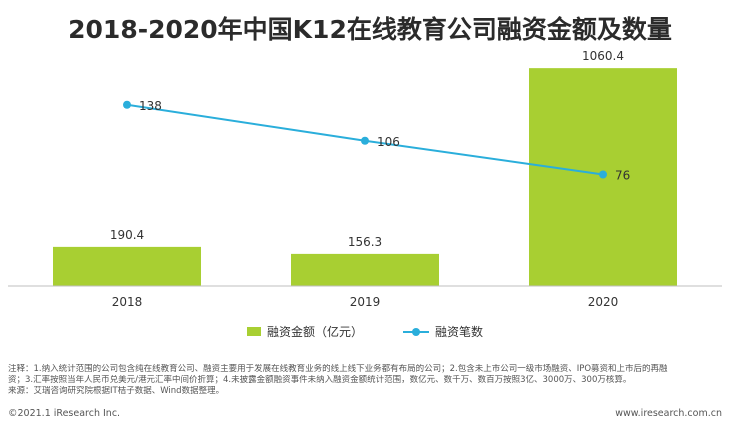  I want to click on line-point-2020, so click(603, 174).